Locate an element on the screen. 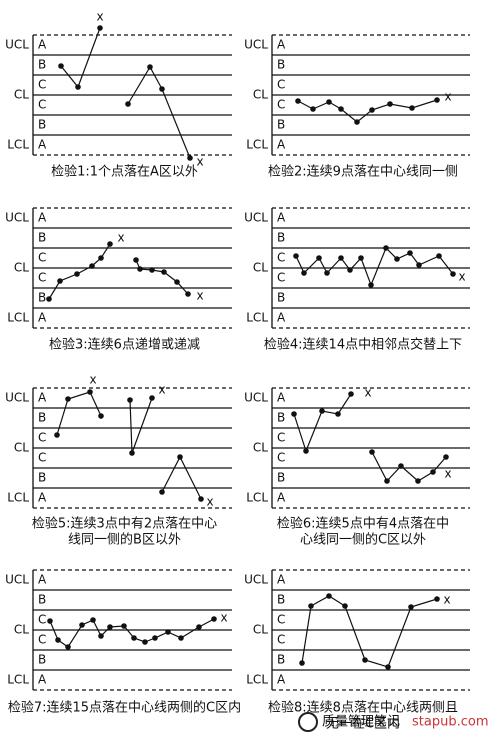  caption: 线同一侧的B区以外 is located at coordinates (124, 540).